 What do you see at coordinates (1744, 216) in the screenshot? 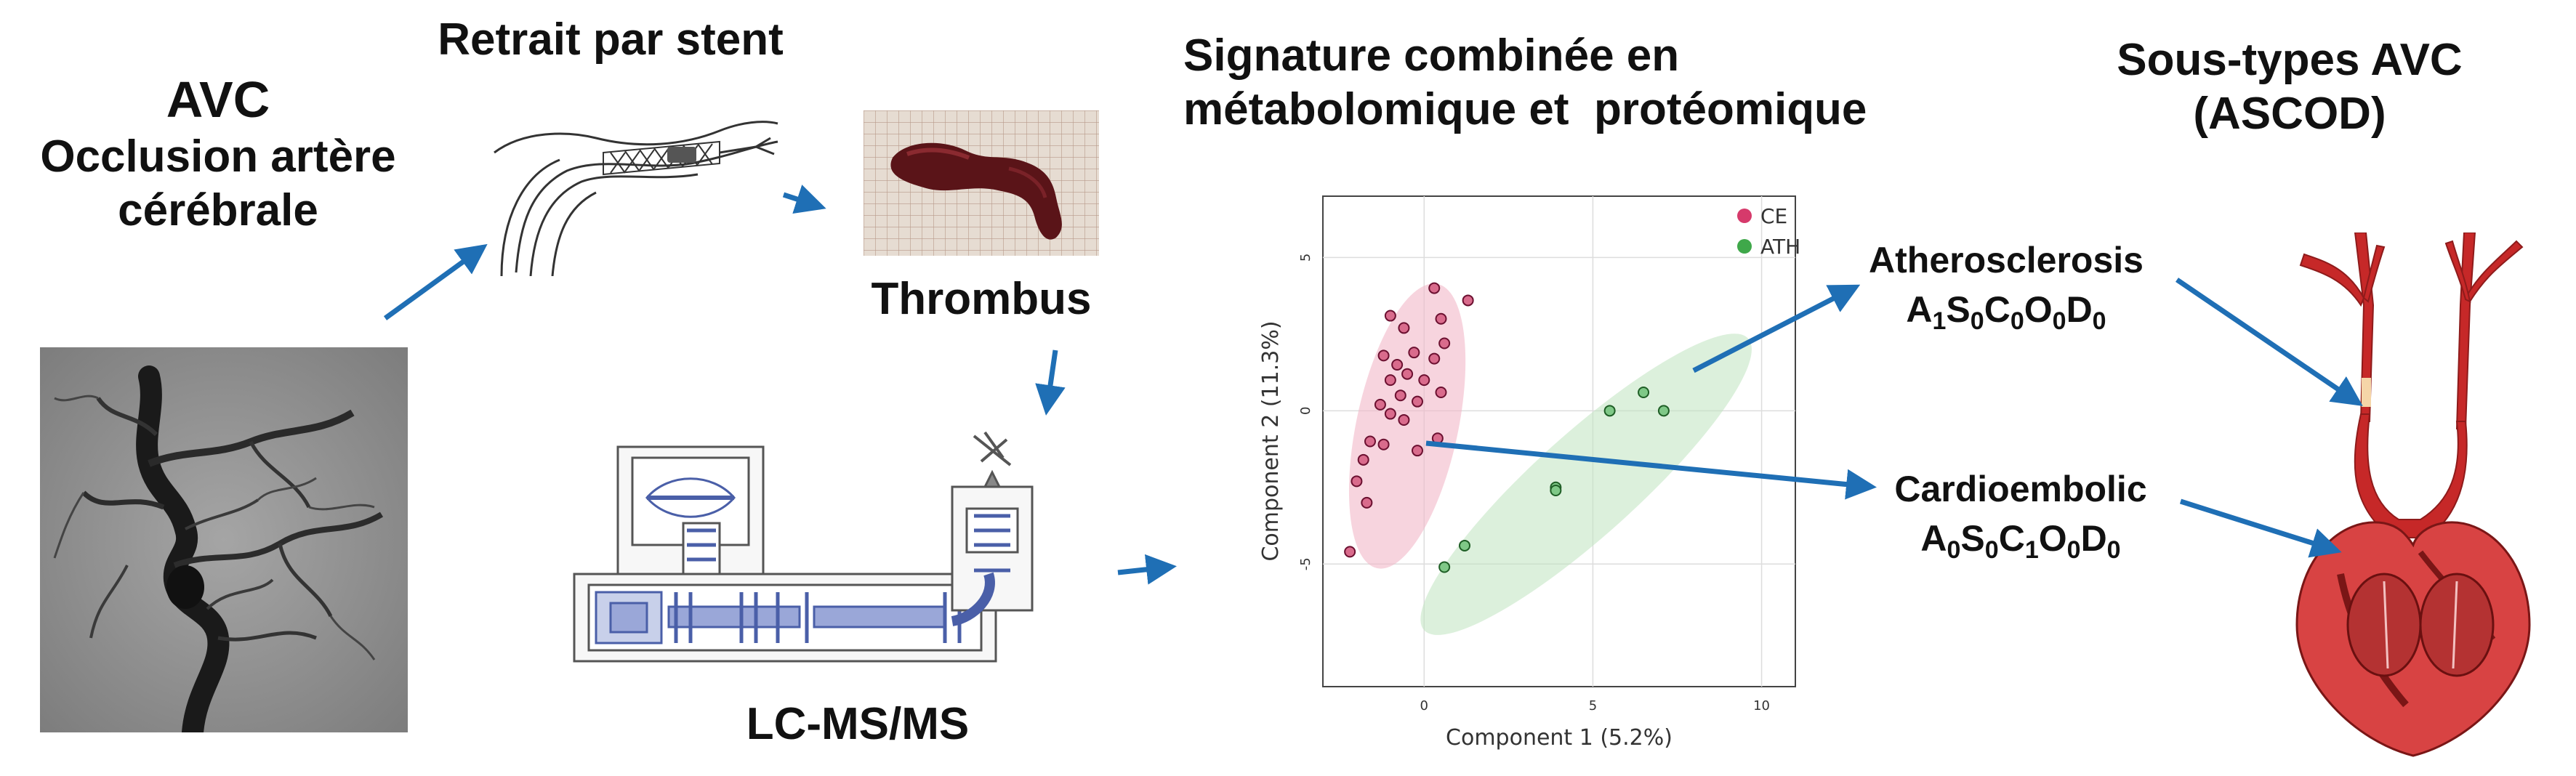
I see `legend-ce-marker` at bounding box center [1744, 216].